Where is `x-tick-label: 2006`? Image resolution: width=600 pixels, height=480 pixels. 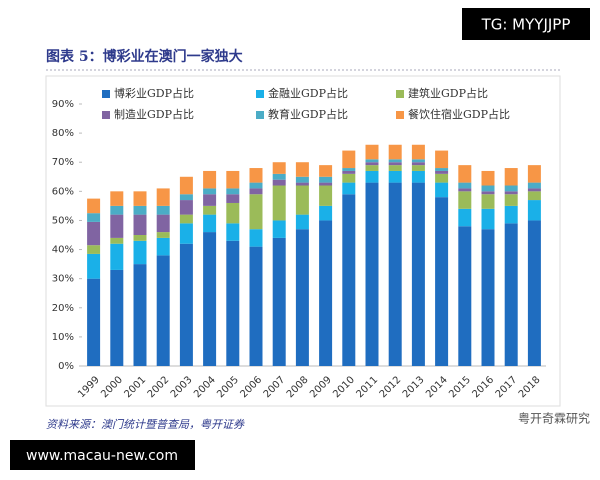
x-tick-label: 2006 is located at coordinates (251, 387).